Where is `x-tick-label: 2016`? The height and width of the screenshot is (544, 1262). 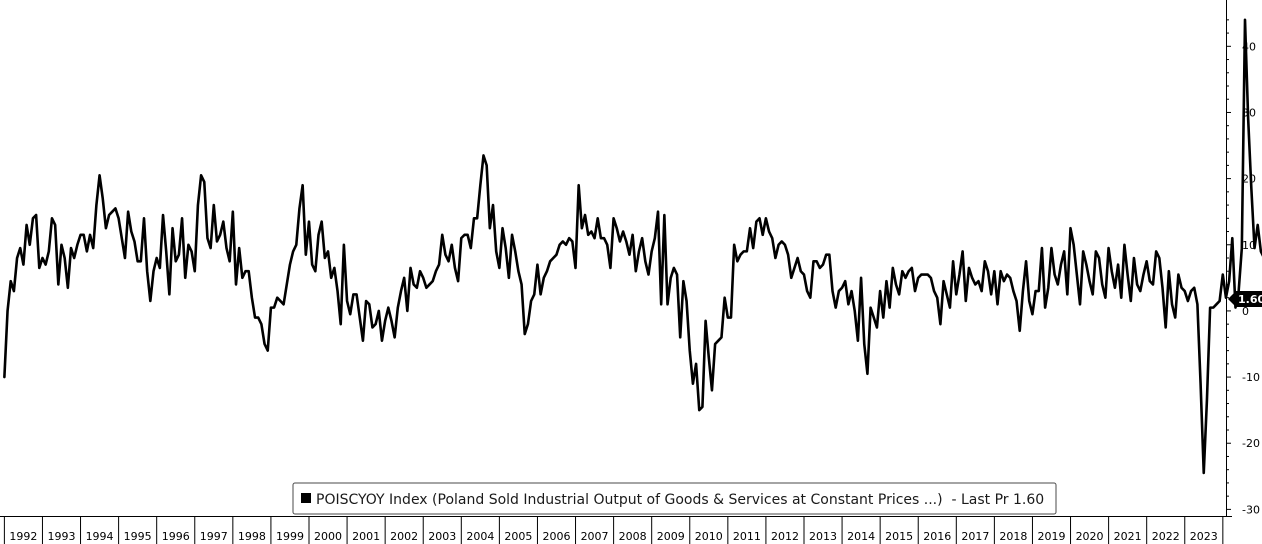 x-tick-label: 2016 is located at coordinates (937, 536).